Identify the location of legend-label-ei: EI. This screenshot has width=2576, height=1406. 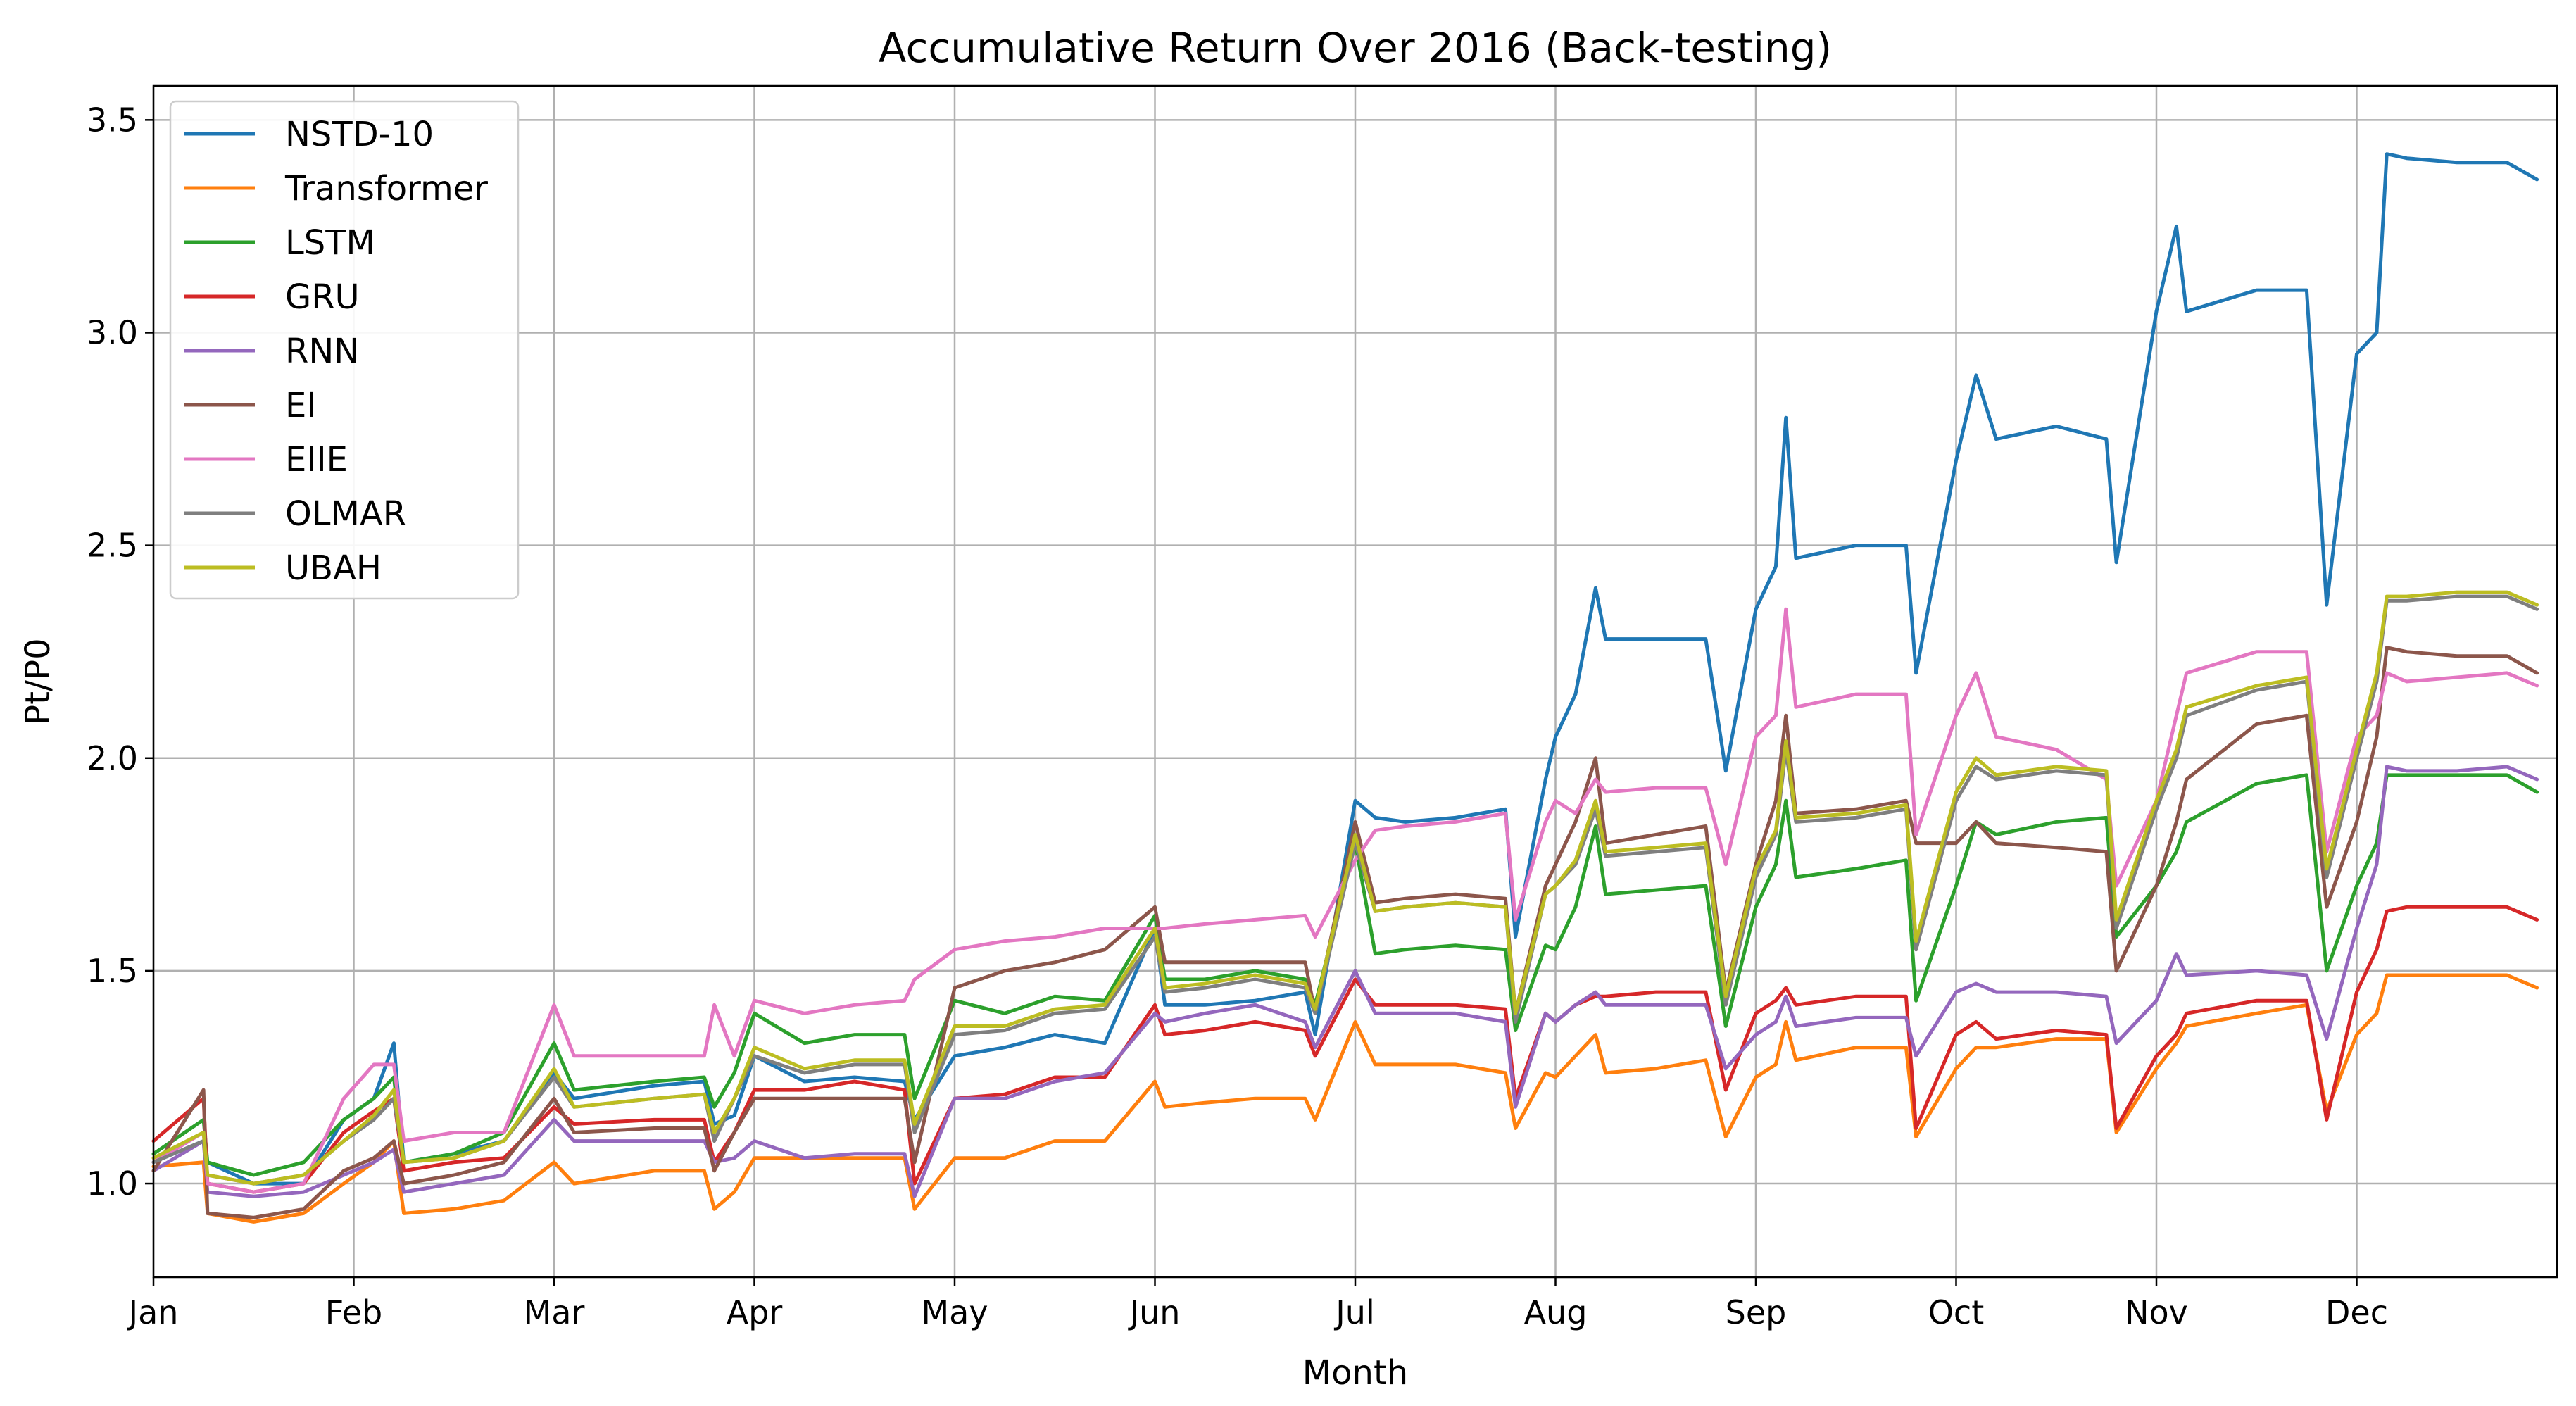
(300, 405).